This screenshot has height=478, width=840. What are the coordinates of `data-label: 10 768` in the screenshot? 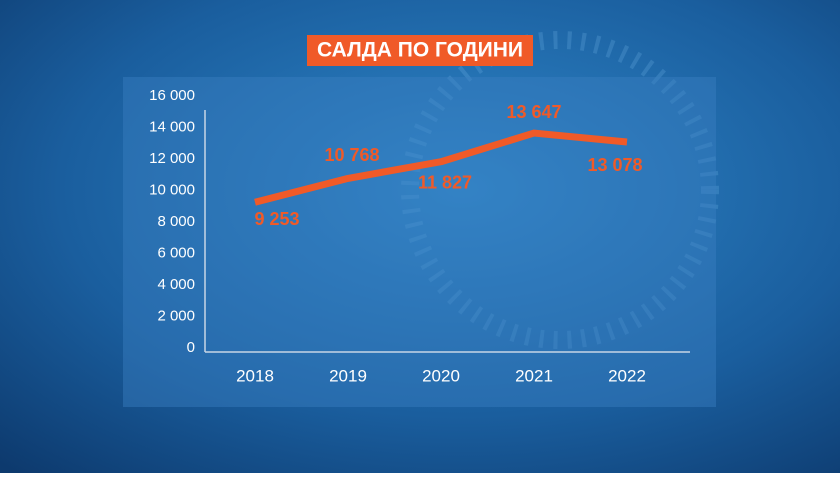 It's located at (351, 155).